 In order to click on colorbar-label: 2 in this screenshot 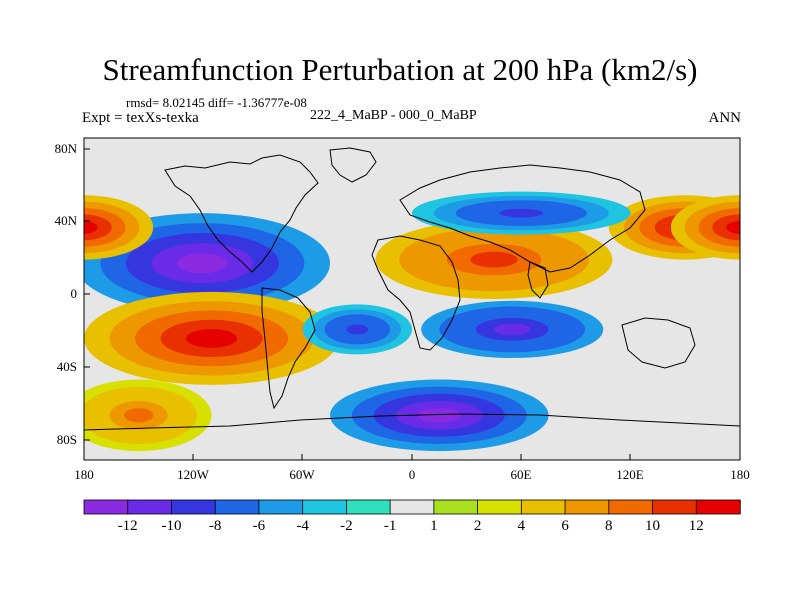, I will do `click(477, 526)`.